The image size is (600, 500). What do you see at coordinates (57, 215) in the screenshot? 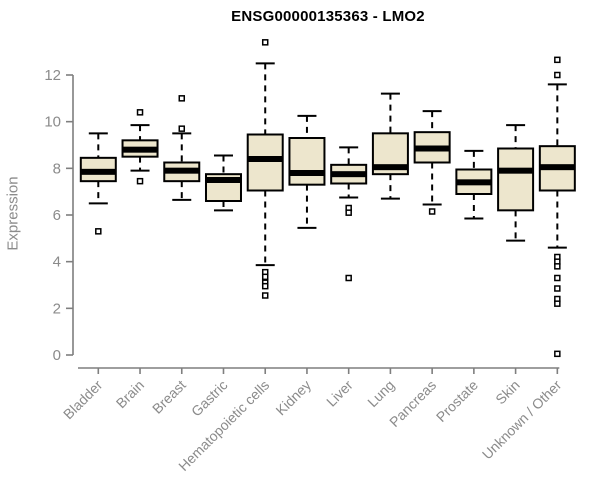
I see `y-tick-label: 6` at bounding box center [57, 215].